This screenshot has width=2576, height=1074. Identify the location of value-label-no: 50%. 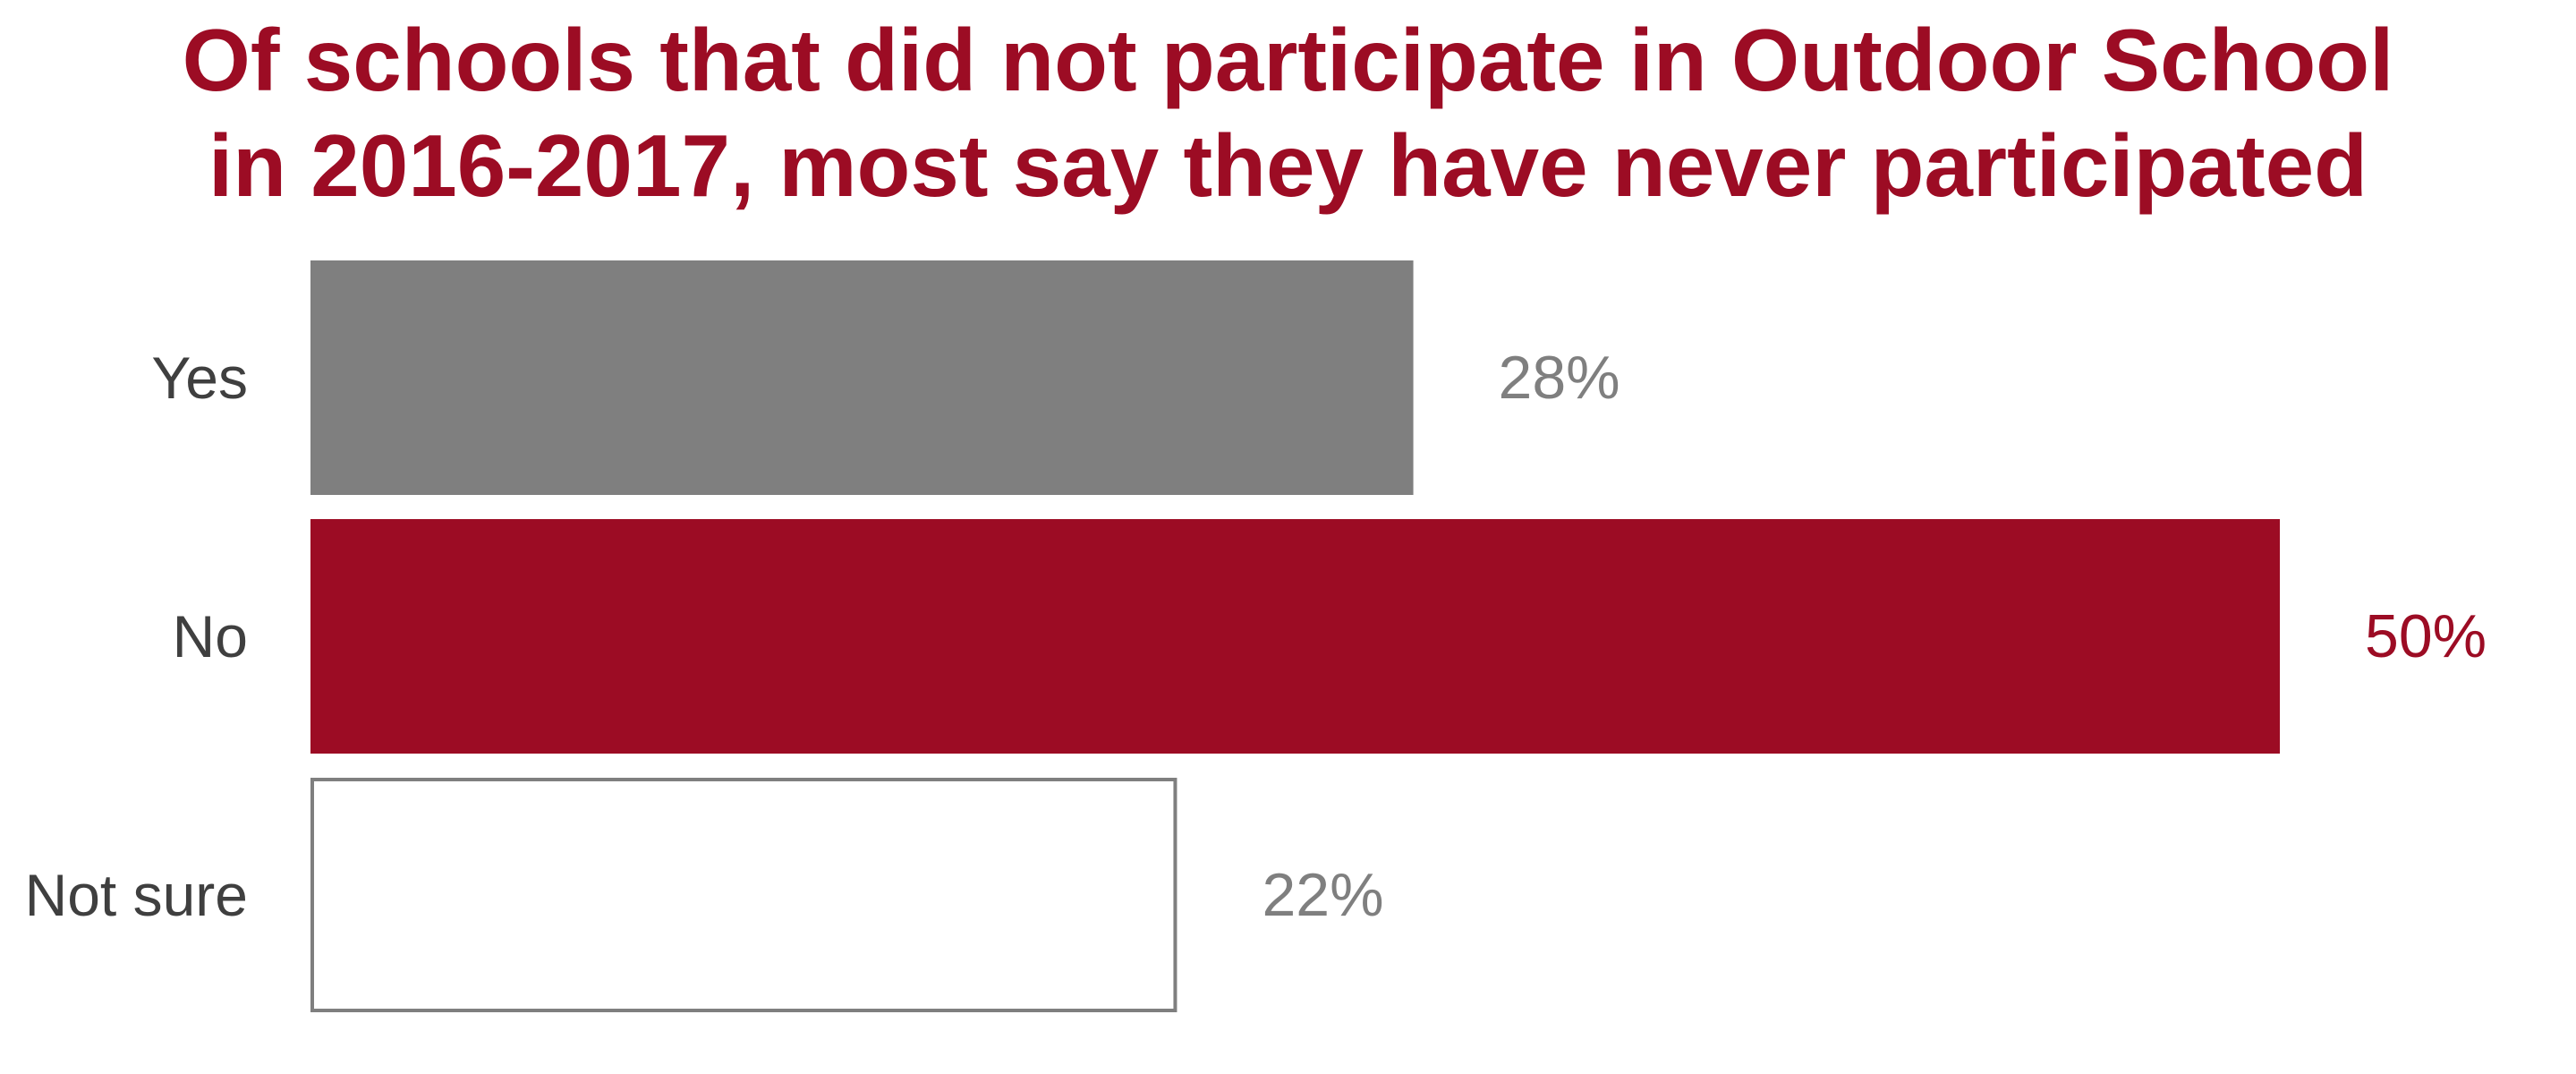
(2426, 636).